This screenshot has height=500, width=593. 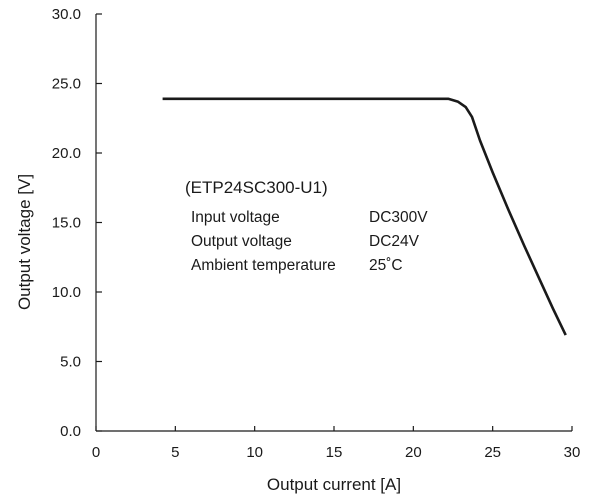 I want to click on annotation-value: 25˚C, so click(x=386, y=265).